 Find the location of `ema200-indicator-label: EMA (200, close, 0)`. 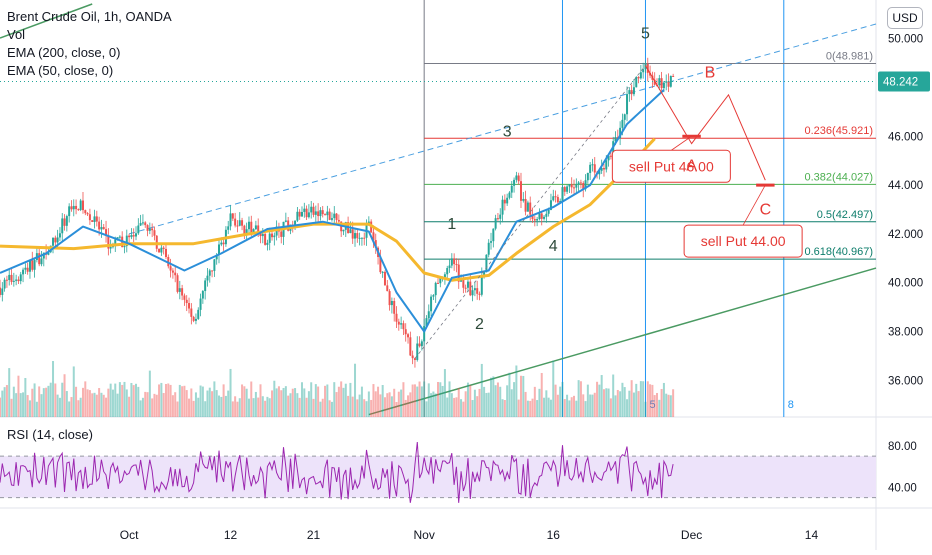

ema200-indicator-label: EMA (200, close, 0) is located at coordinates (64, 52).